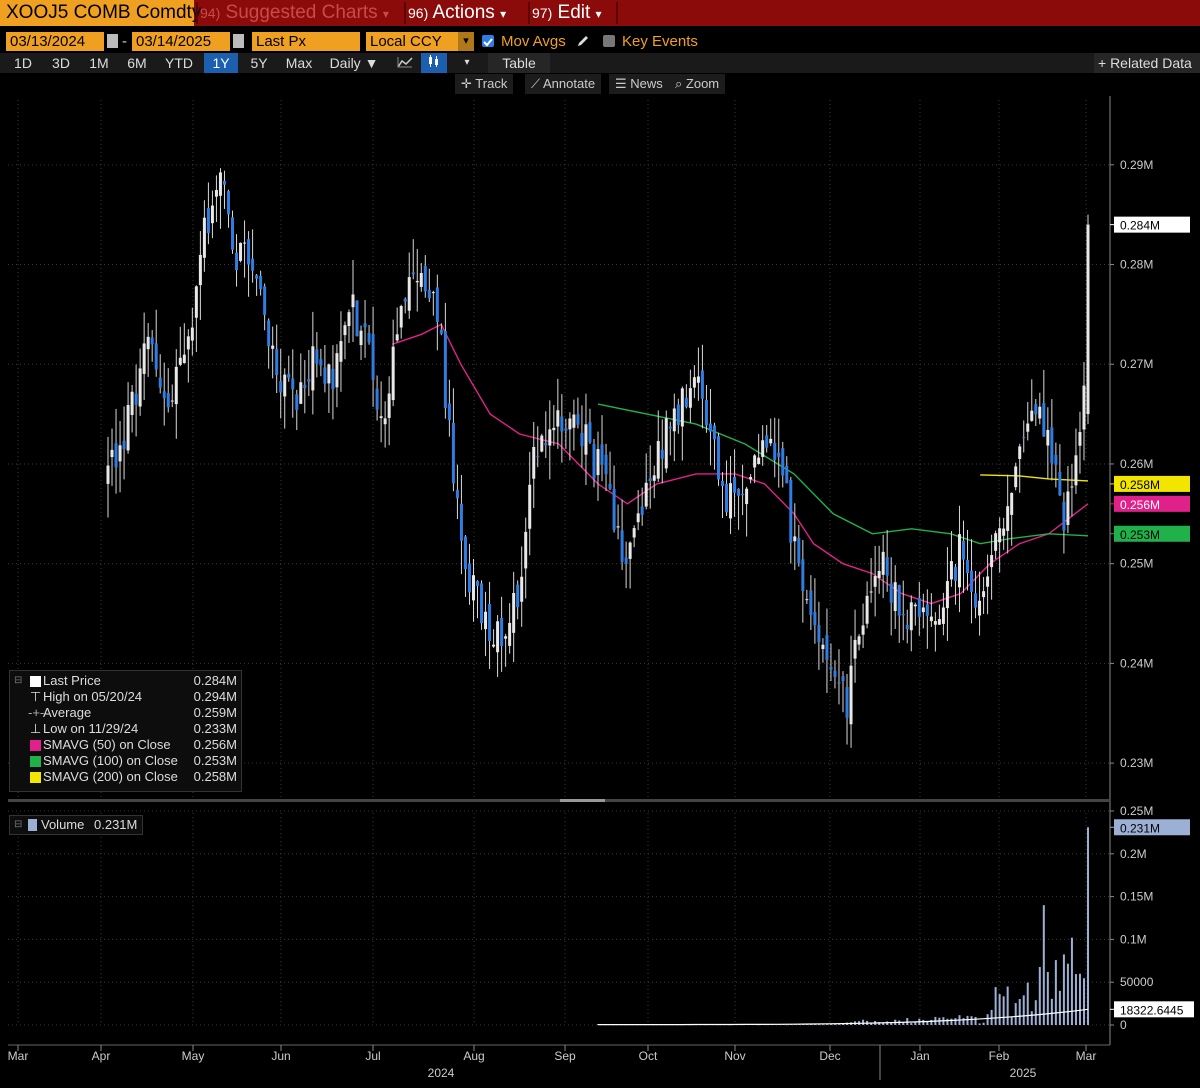  I want to click on pencil-icon, so click(583, 41).